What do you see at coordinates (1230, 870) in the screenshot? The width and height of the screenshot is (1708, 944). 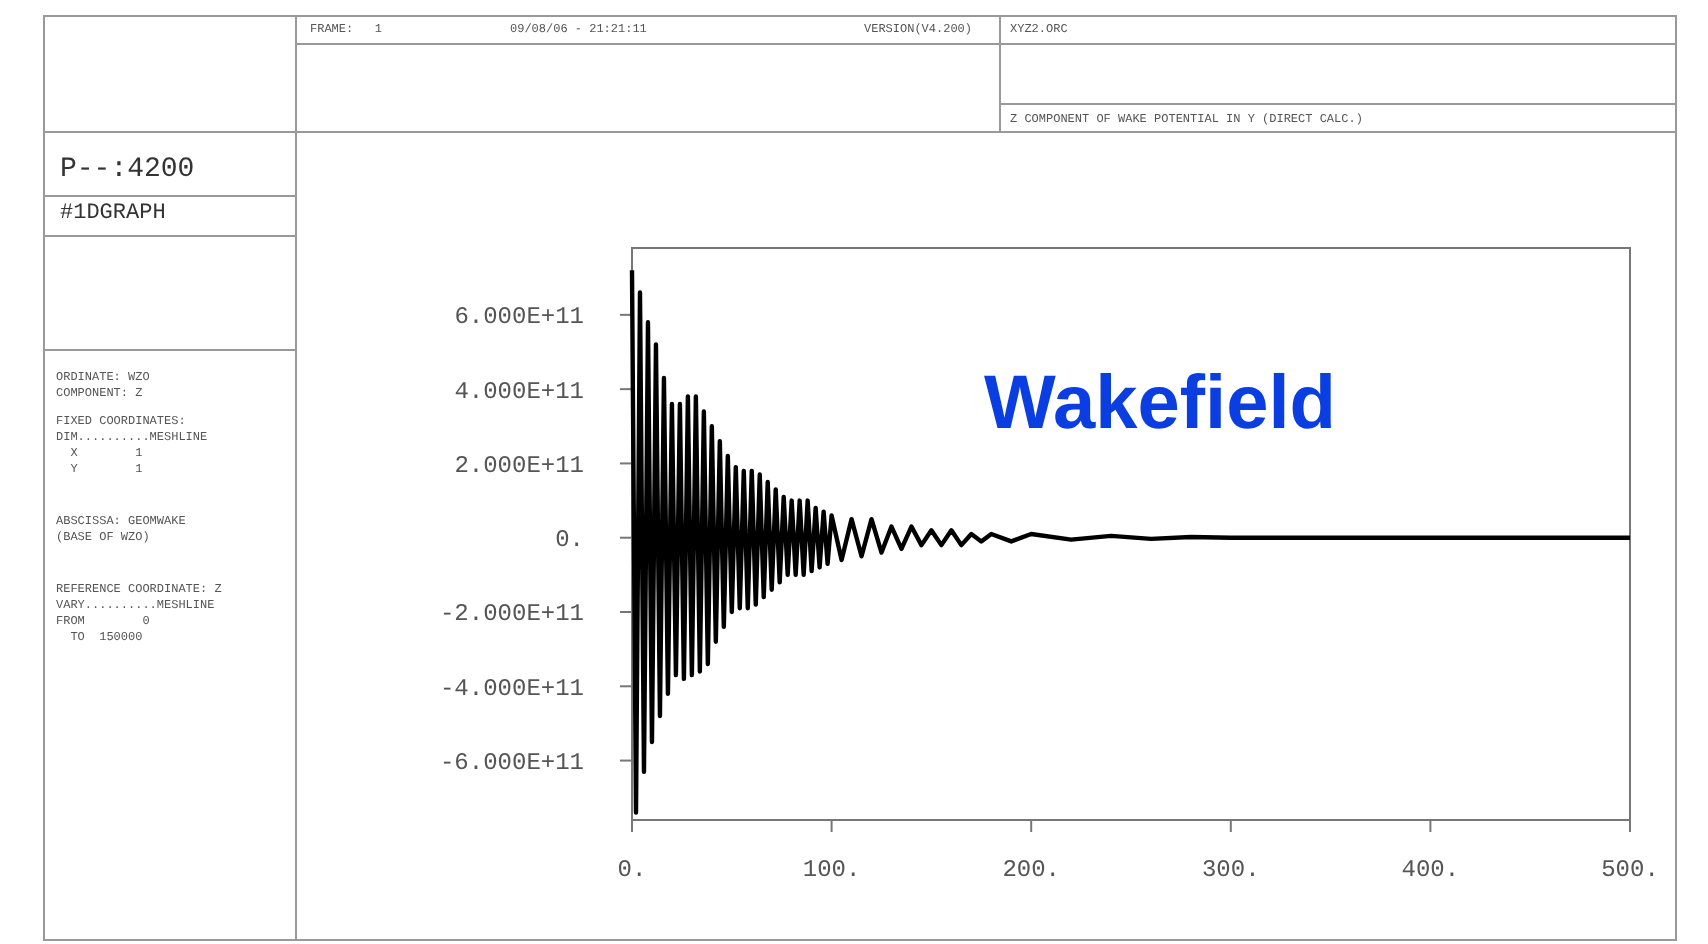 I see `x-tick-label: 300.` at bounding box center [1230, 870].